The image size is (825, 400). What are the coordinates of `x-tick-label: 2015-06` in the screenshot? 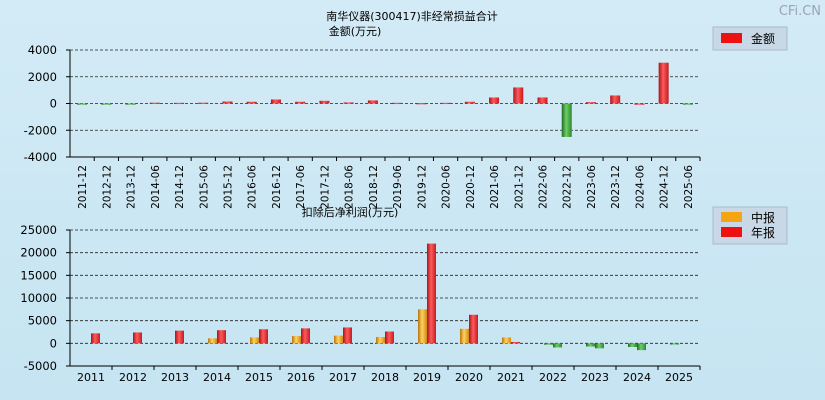 It's located at (204, 187).